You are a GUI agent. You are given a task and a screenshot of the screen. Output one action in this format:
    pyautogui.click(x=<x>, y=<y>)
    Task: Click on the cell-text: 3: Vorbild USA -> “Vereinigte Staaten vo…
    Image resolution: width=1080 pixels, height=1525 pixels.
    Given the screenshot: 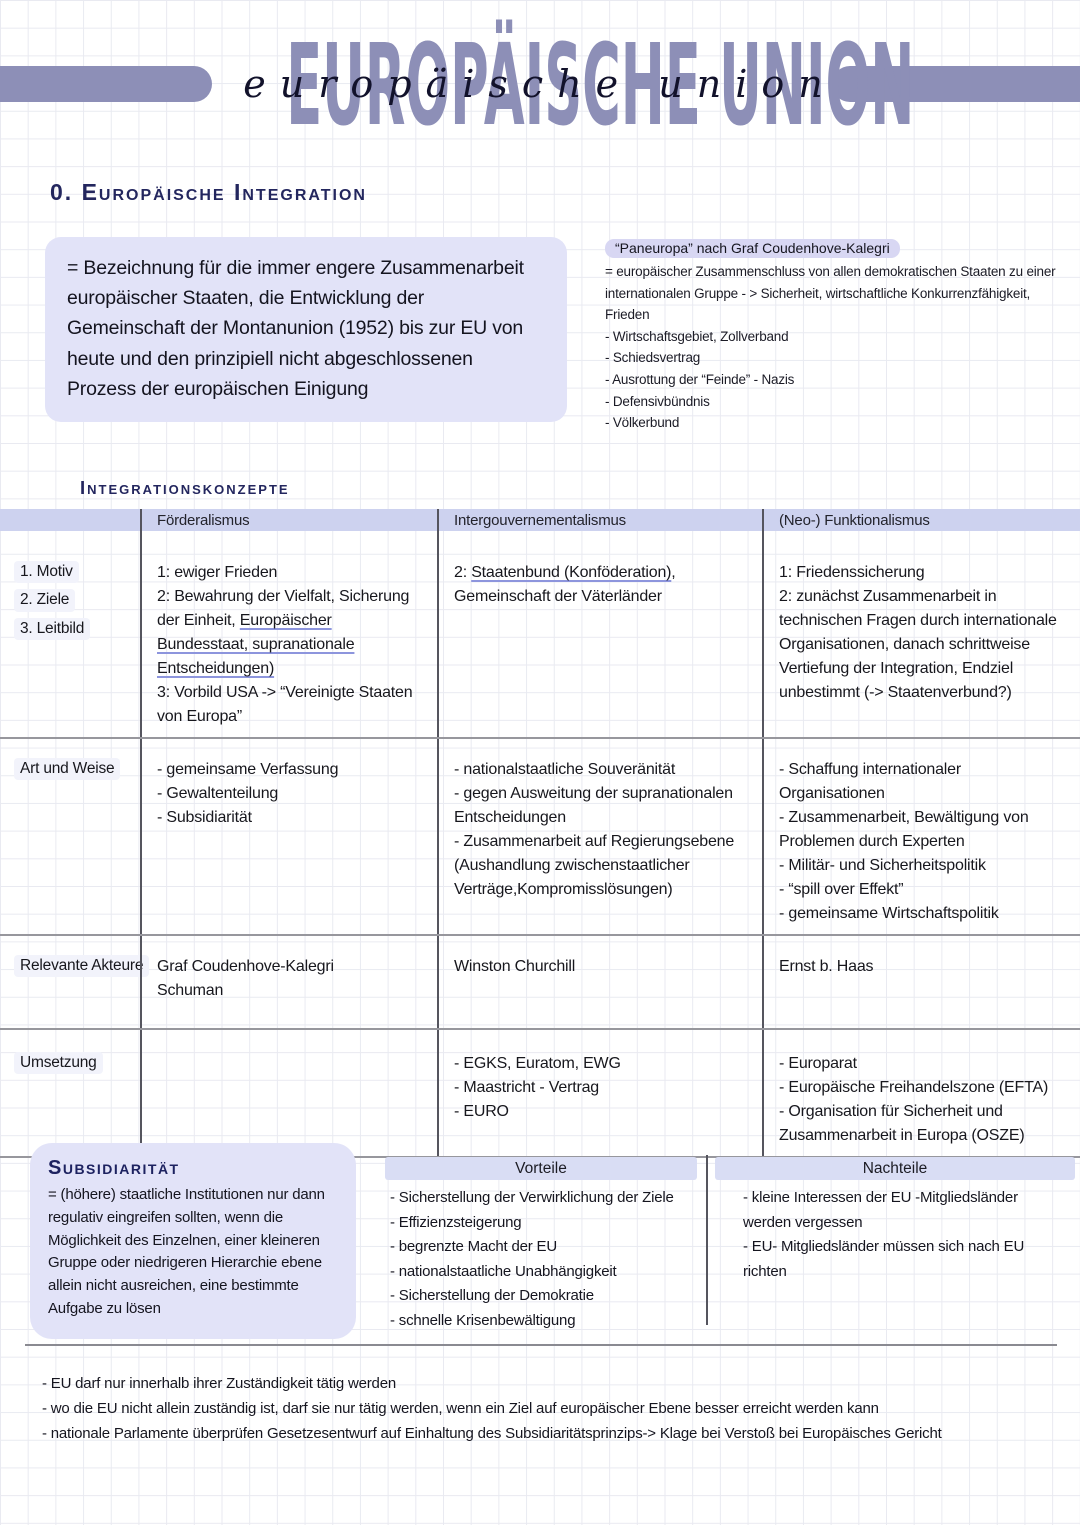 What is the action you would take?
    pyautogui.click(x=285, y=704)
    